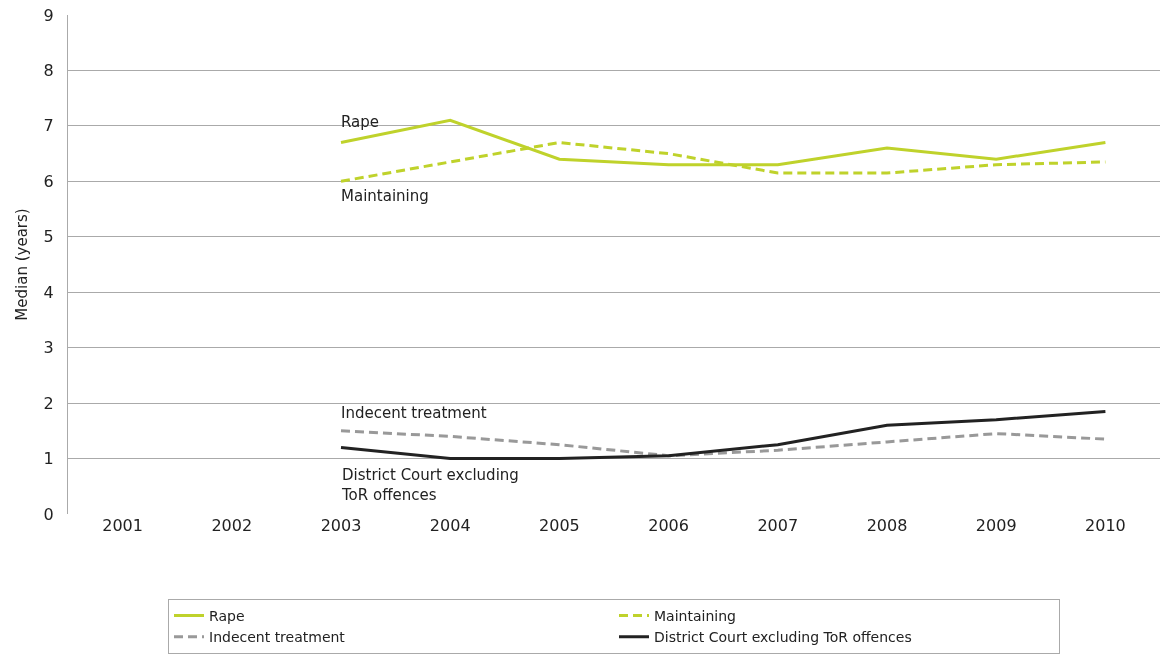 Image resolution: width=1161 pixels, height=659 pixels. I want to click on y-tick-label: 5, so click(48, 237).